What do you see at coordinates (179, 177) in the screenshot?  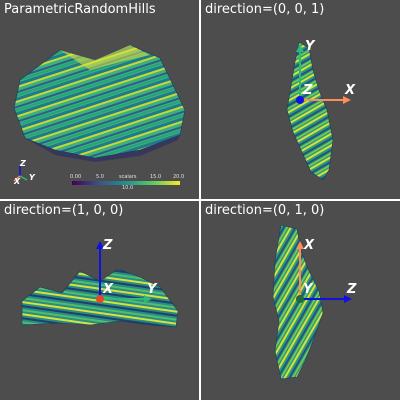 I see `scalar-bar-tick-4: 20.0` at bounding box center [179, 177].